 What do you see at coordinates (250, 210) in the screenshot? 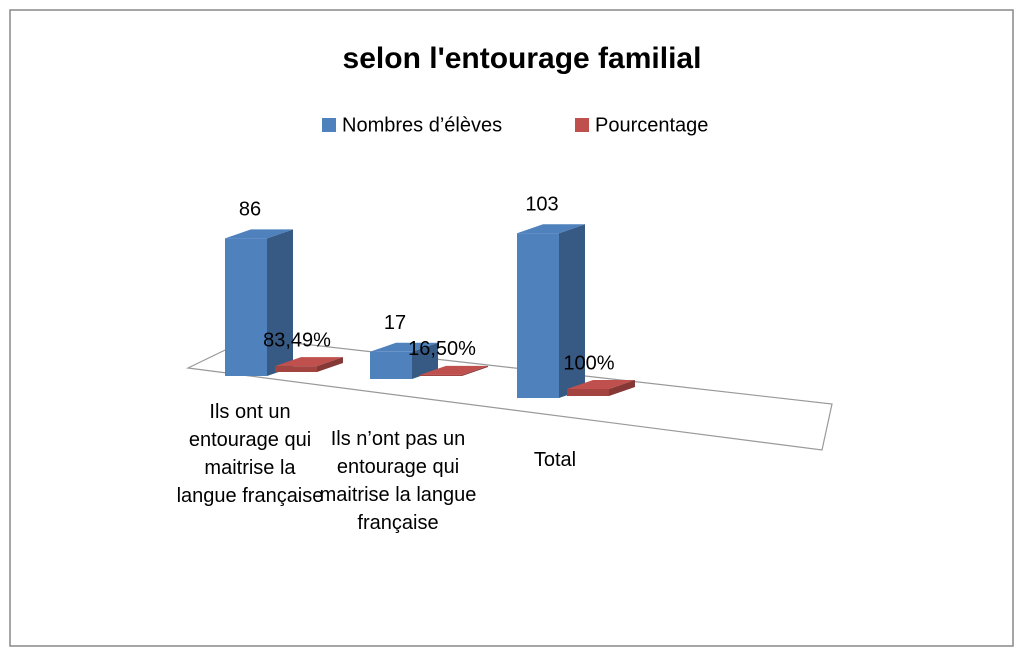
I see `data-label: 86` at bounding box center [250, 210].